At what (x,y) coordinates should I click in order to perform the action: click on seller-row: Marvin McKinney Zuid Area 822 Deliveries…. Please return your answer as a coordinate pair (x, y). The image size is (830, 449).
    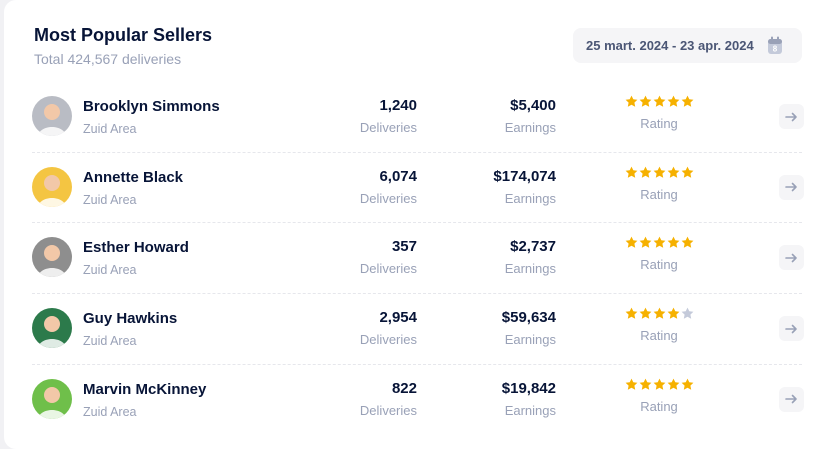
    Looking at the image, I should click on (418, 400).